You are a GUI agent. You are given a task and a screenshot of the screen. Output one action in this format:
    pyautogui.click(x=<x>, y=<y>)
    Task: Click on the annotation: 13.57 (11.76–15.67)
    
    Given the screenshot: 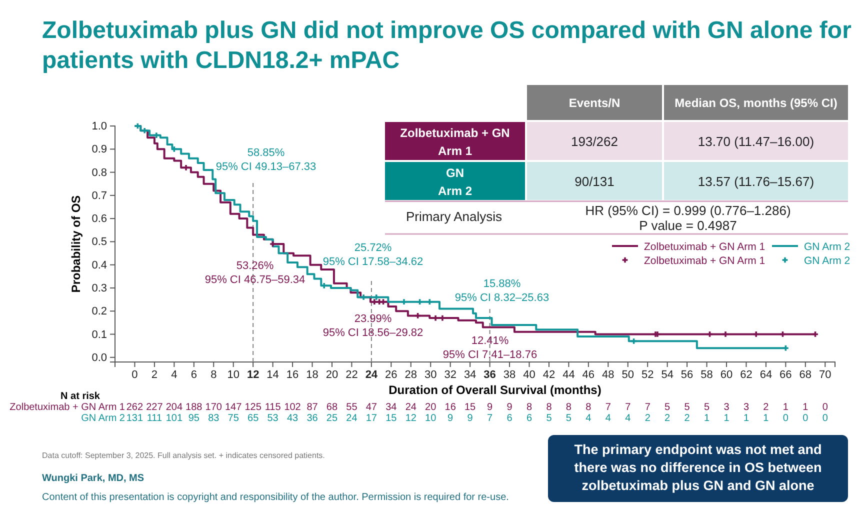 What is the action you would take?
    pyautogui.click(x=756, y=181)
    